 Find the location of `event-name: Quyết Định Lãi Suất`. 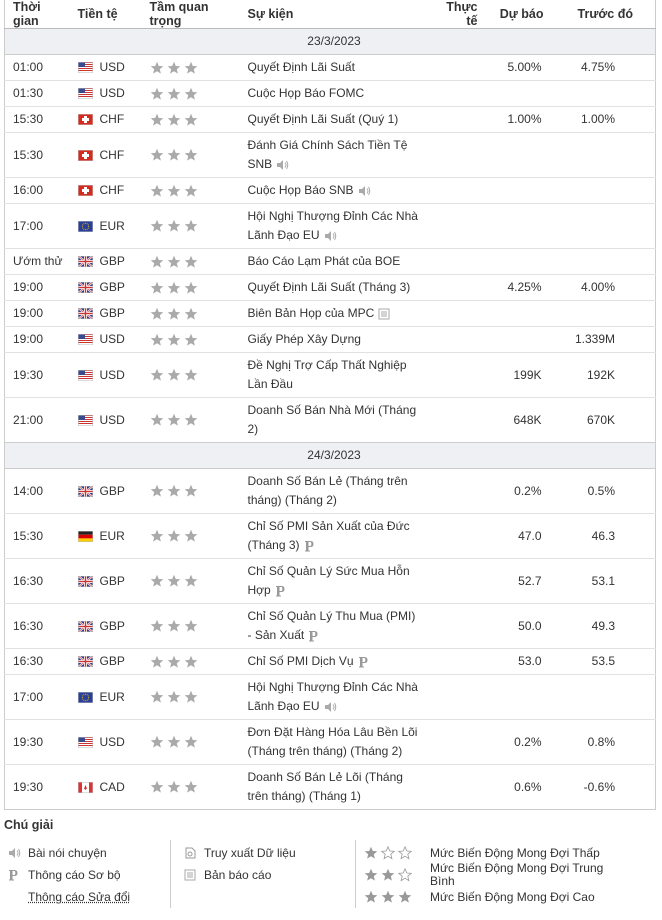

event-name: Quyết Định Lãi Suất is located at coordinates (301, 67).